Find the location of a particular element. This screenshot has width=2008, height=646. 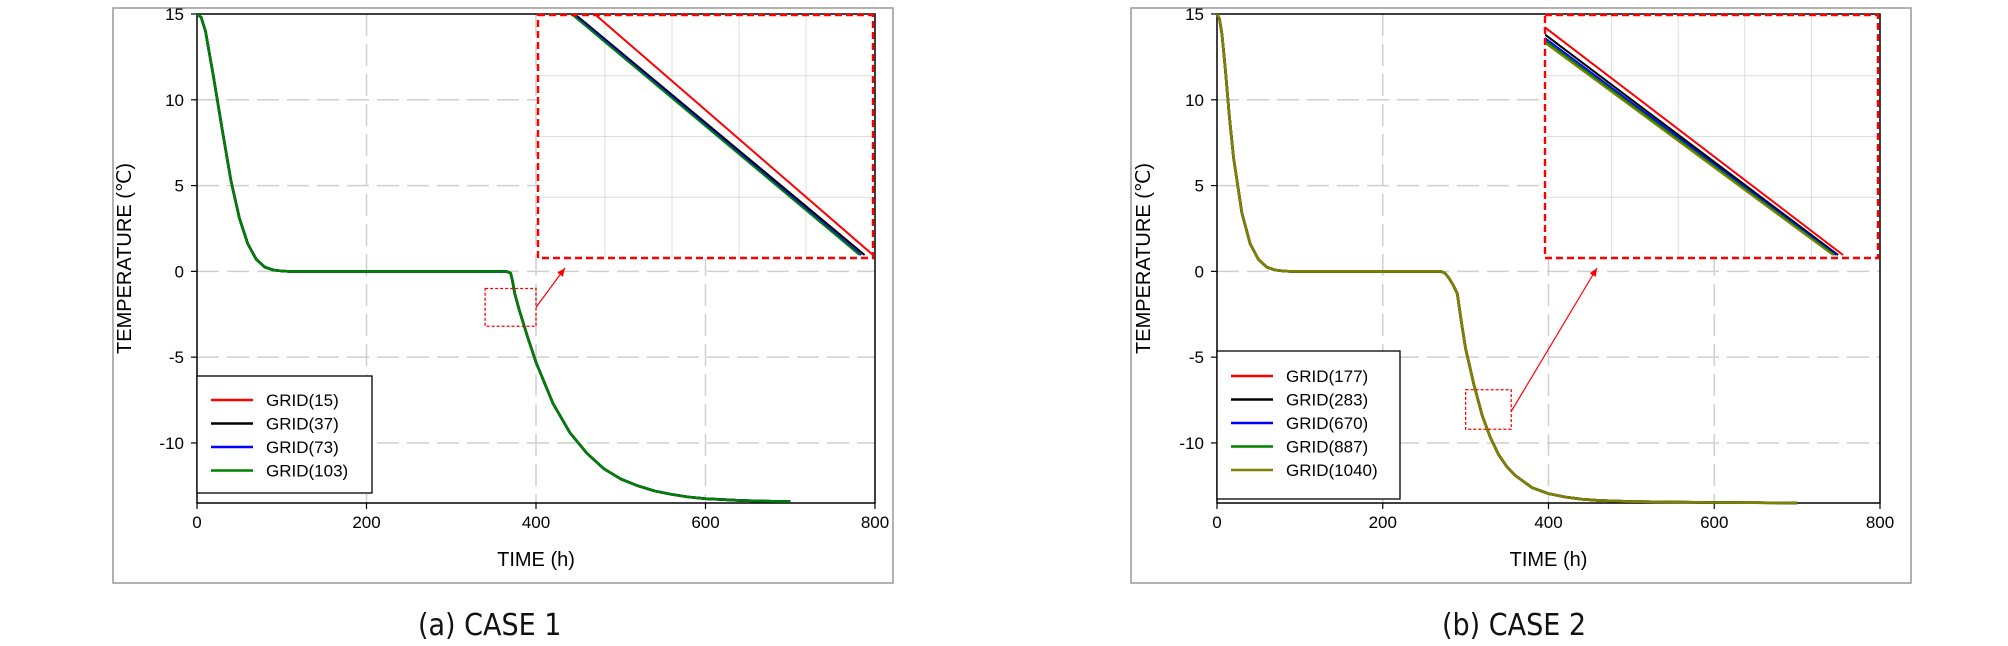

inset-line-grid283 is located at coordinates (1692, 144).